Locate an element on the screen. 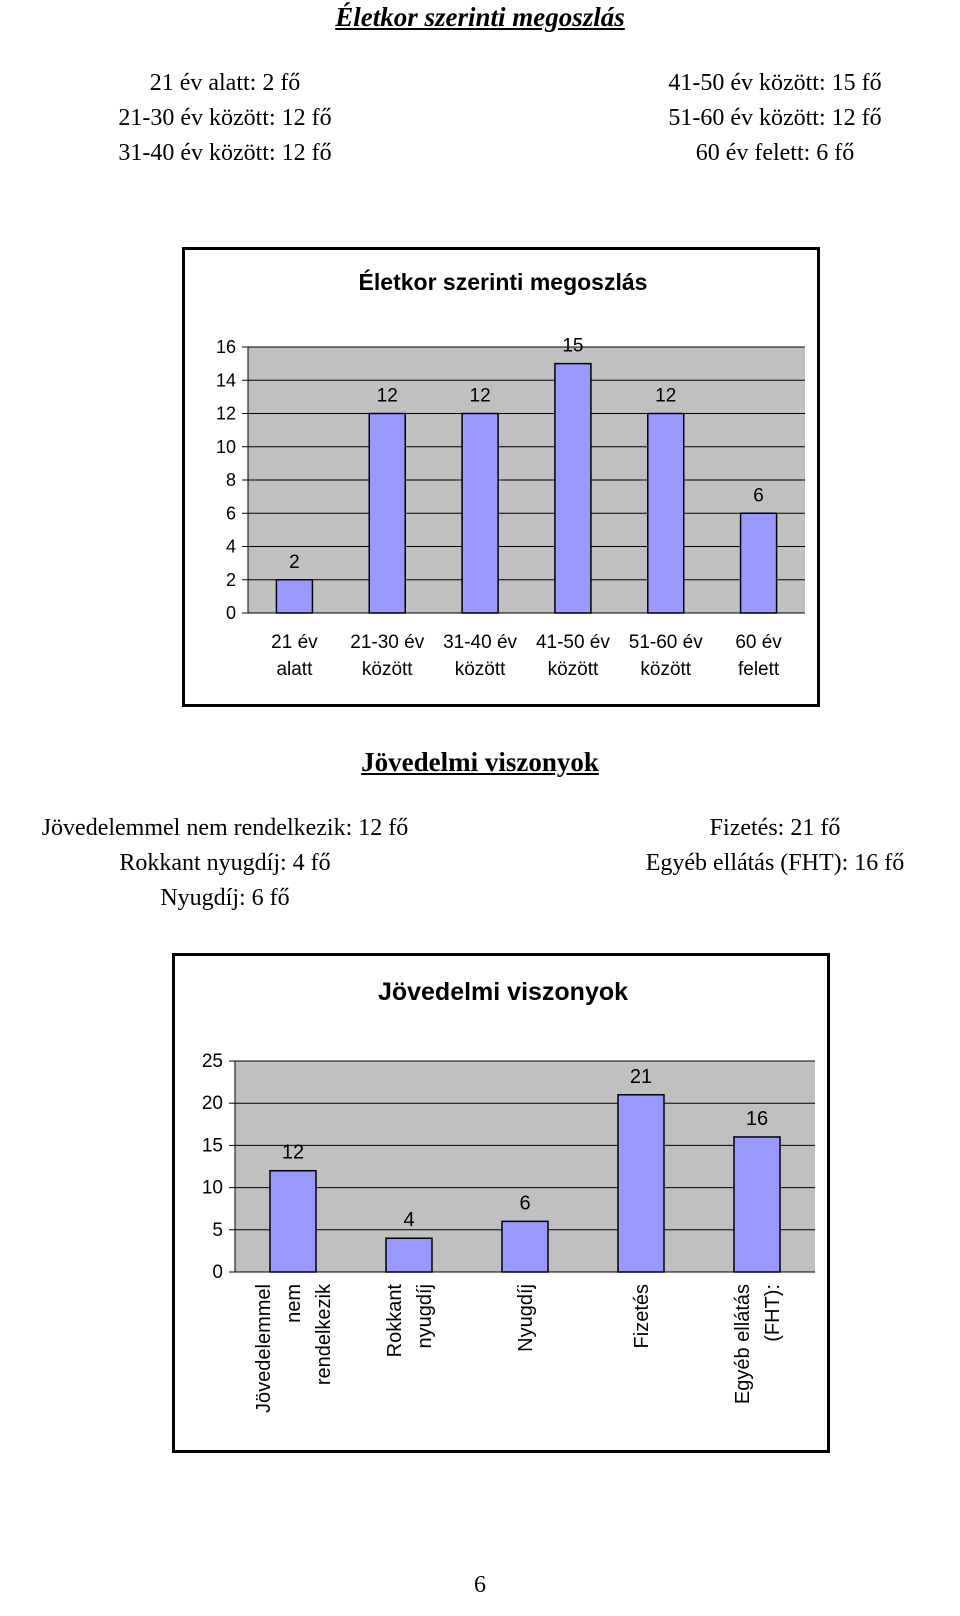 The image size is (960, 1616). y-tick-label: 8 is located at coordinates (231, 480).